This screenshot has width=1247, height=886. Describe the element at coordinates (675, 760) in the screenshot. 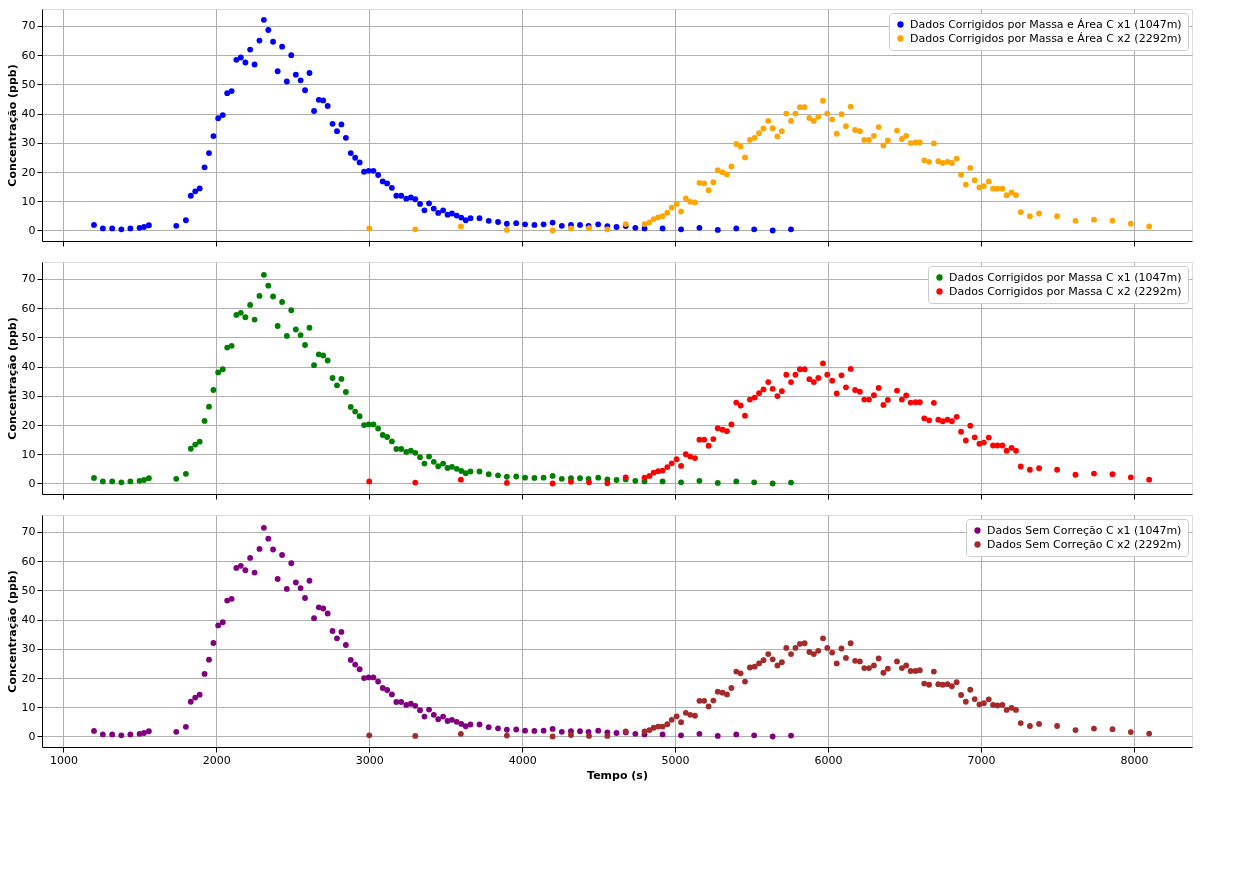

I see `x-tick-label: 5000` at that location.